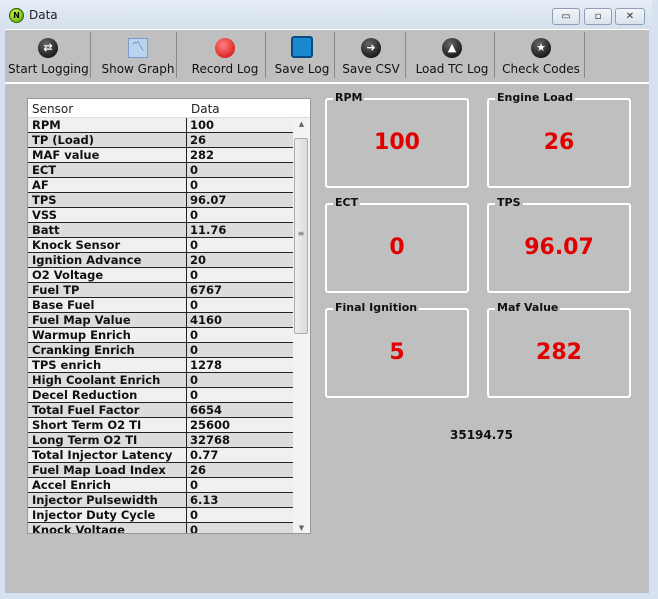  Describe the element at coordinates (452, 48) in the screenshot. I see `arrow-up-icon: ▲` at that location.